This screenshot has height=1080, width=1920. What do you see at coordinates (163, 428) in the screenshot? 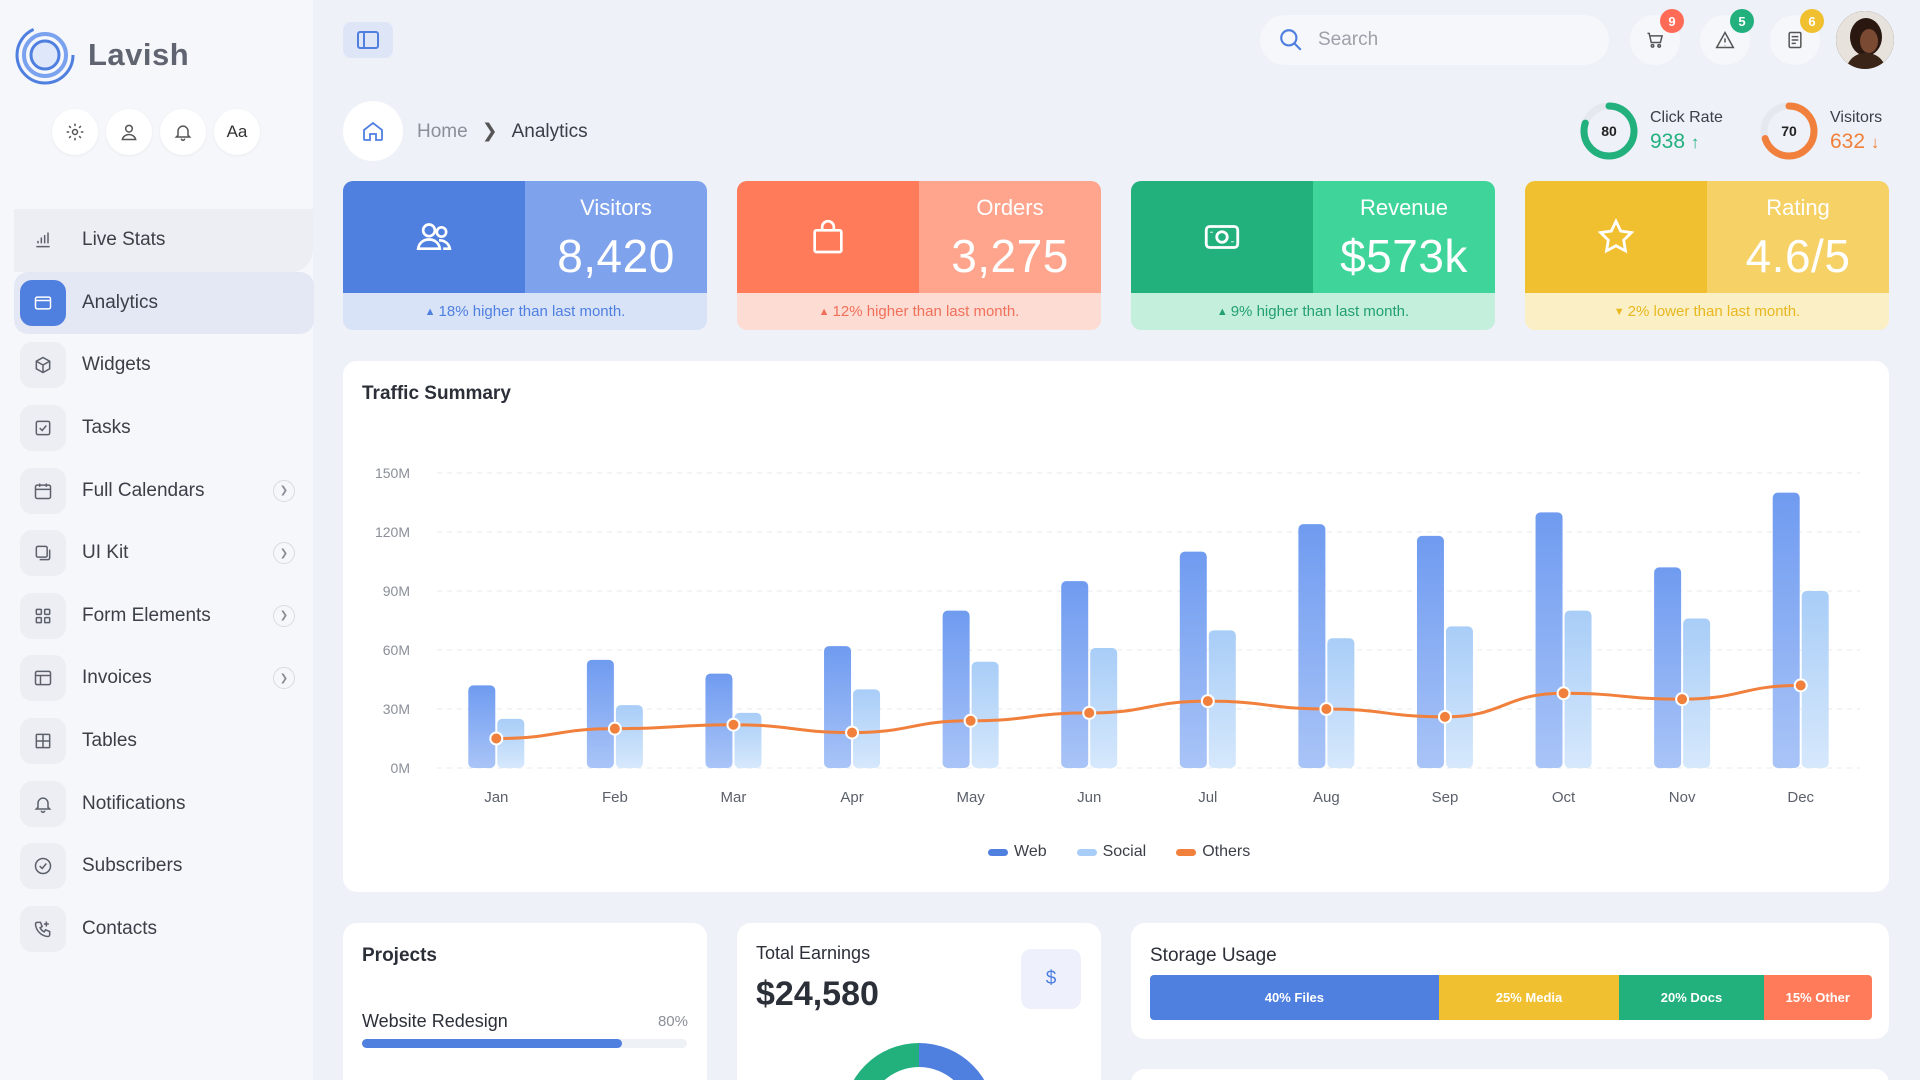
I see `sidebar-item-tasks: Tasks` at bounding box center [163, 428].